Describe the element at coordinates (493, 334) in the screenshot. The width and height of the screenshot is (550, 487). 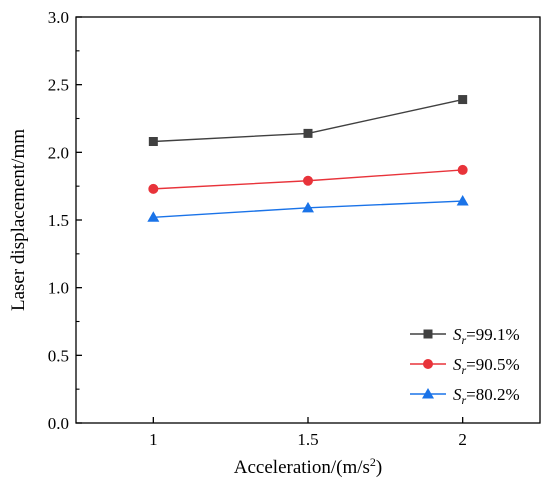
I see `legend-value: =99.1%` at that location.